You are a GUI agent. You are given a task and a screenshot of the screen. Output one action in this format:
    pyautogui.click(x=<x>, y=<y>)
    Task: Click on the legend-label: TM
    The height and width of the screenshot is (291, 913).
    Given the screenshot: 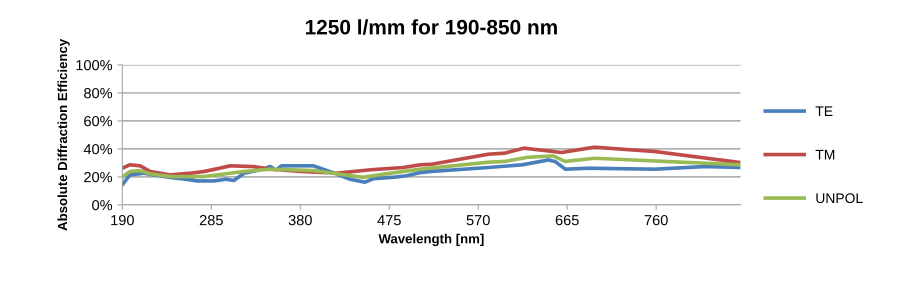 What is the action you would take?
    pyautogui.click(x=825, y=155)
    